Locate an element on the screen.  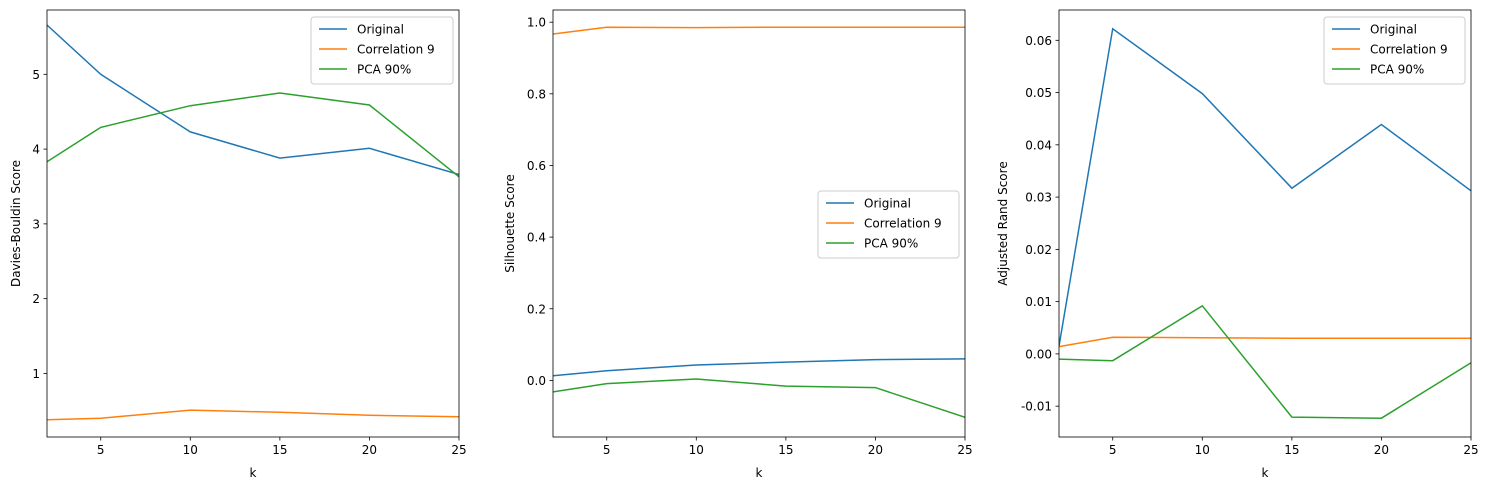
y-axis-label: Silhouette Score is located at coordinates (510, 223).